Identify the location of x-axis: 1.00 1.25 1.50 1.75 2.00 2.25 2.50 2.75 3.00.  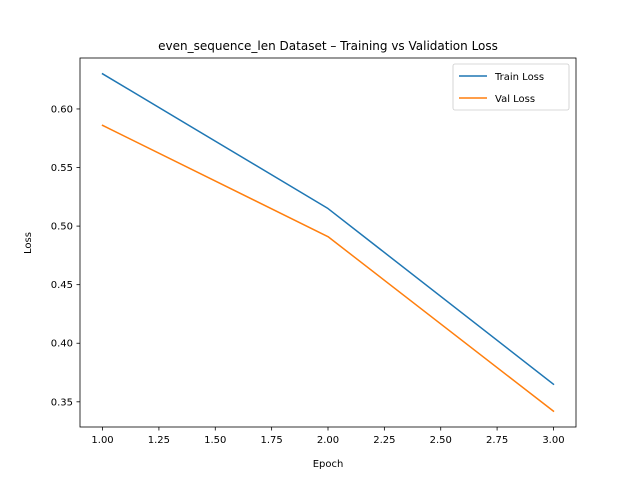
(328, 436).